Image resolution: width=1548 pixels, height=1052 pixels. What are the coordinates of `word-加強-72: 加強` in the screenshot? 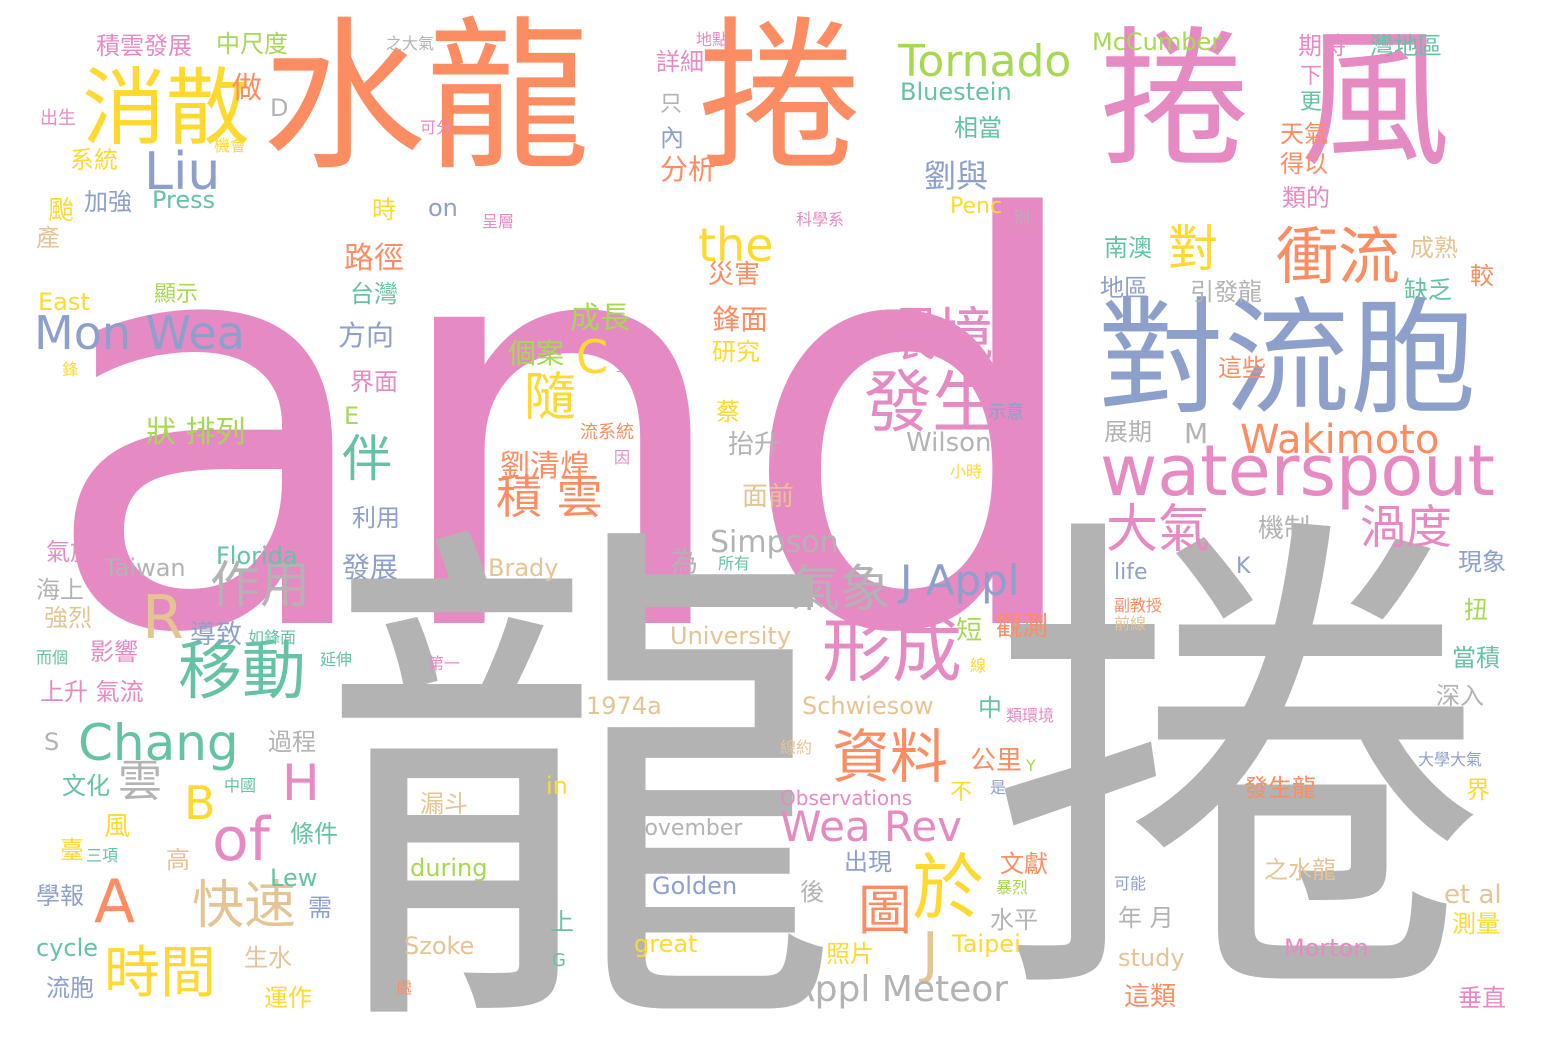 It's located at (108, 202).